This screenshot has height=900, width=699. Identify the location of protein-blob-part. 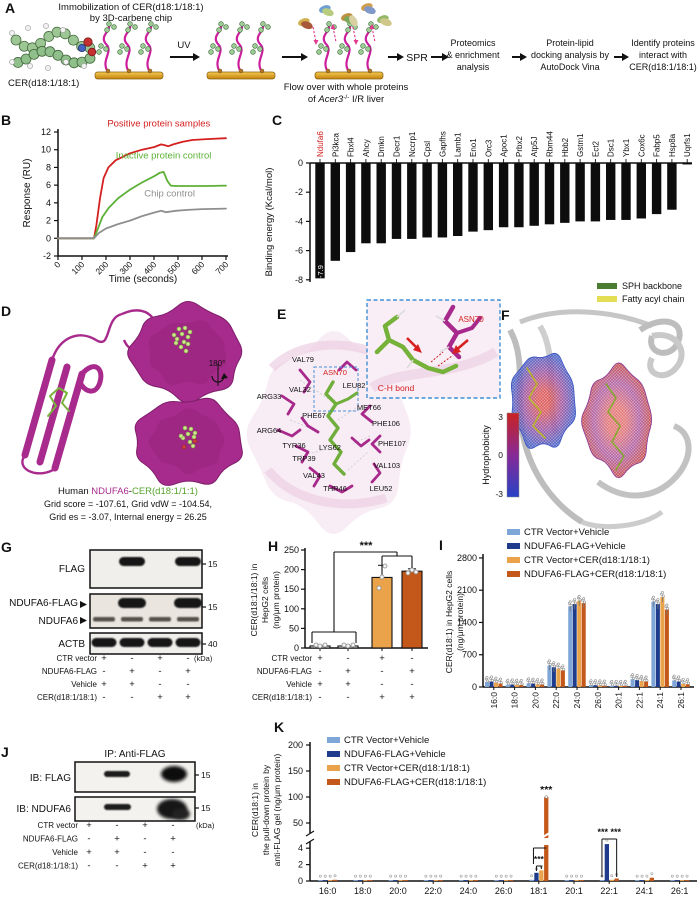
(353, 21).